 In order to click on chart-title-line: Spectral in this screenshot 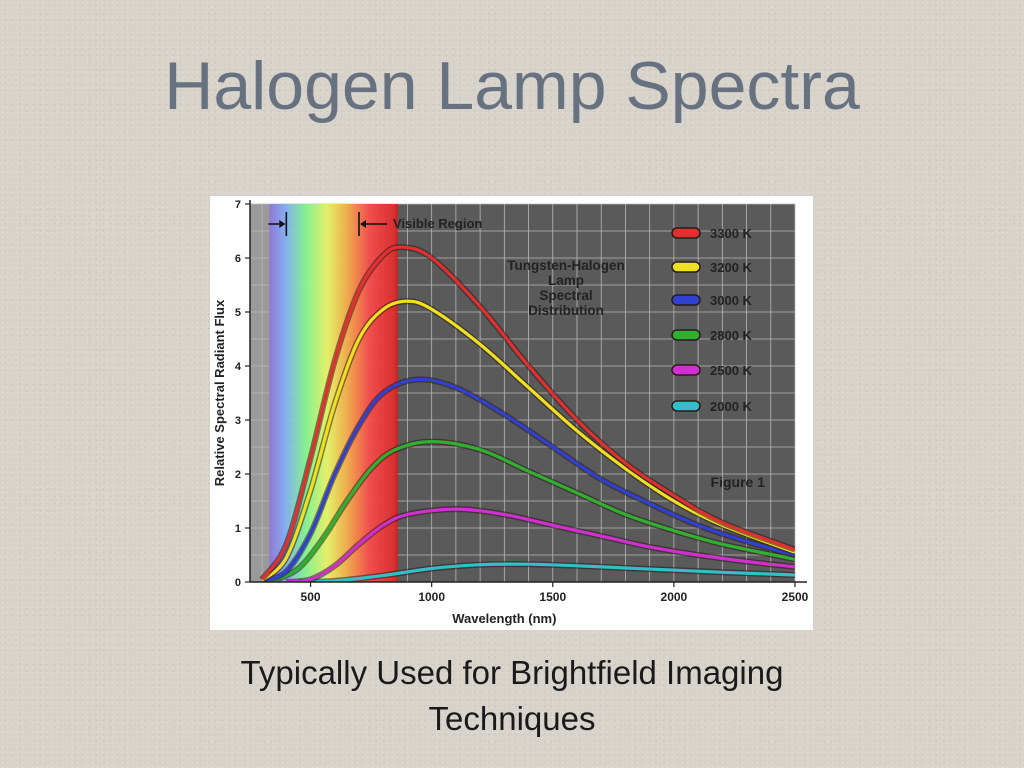, I will do `click(565, 295)`.